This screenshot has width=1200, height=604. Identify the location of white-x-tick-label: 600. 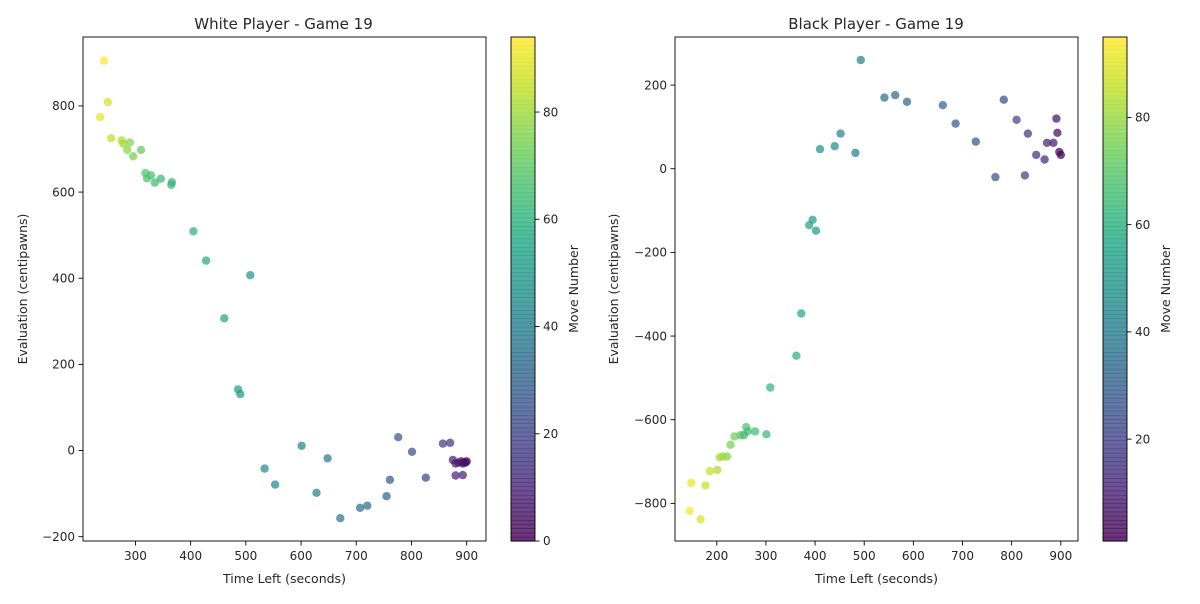
(301, 556).